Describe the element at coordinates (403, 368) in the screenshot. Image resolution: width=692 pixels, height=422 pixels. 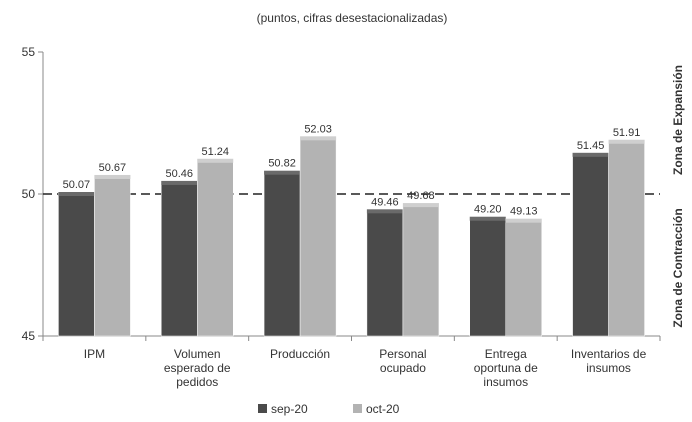
I see `x-category-label: ocupado` at that location.